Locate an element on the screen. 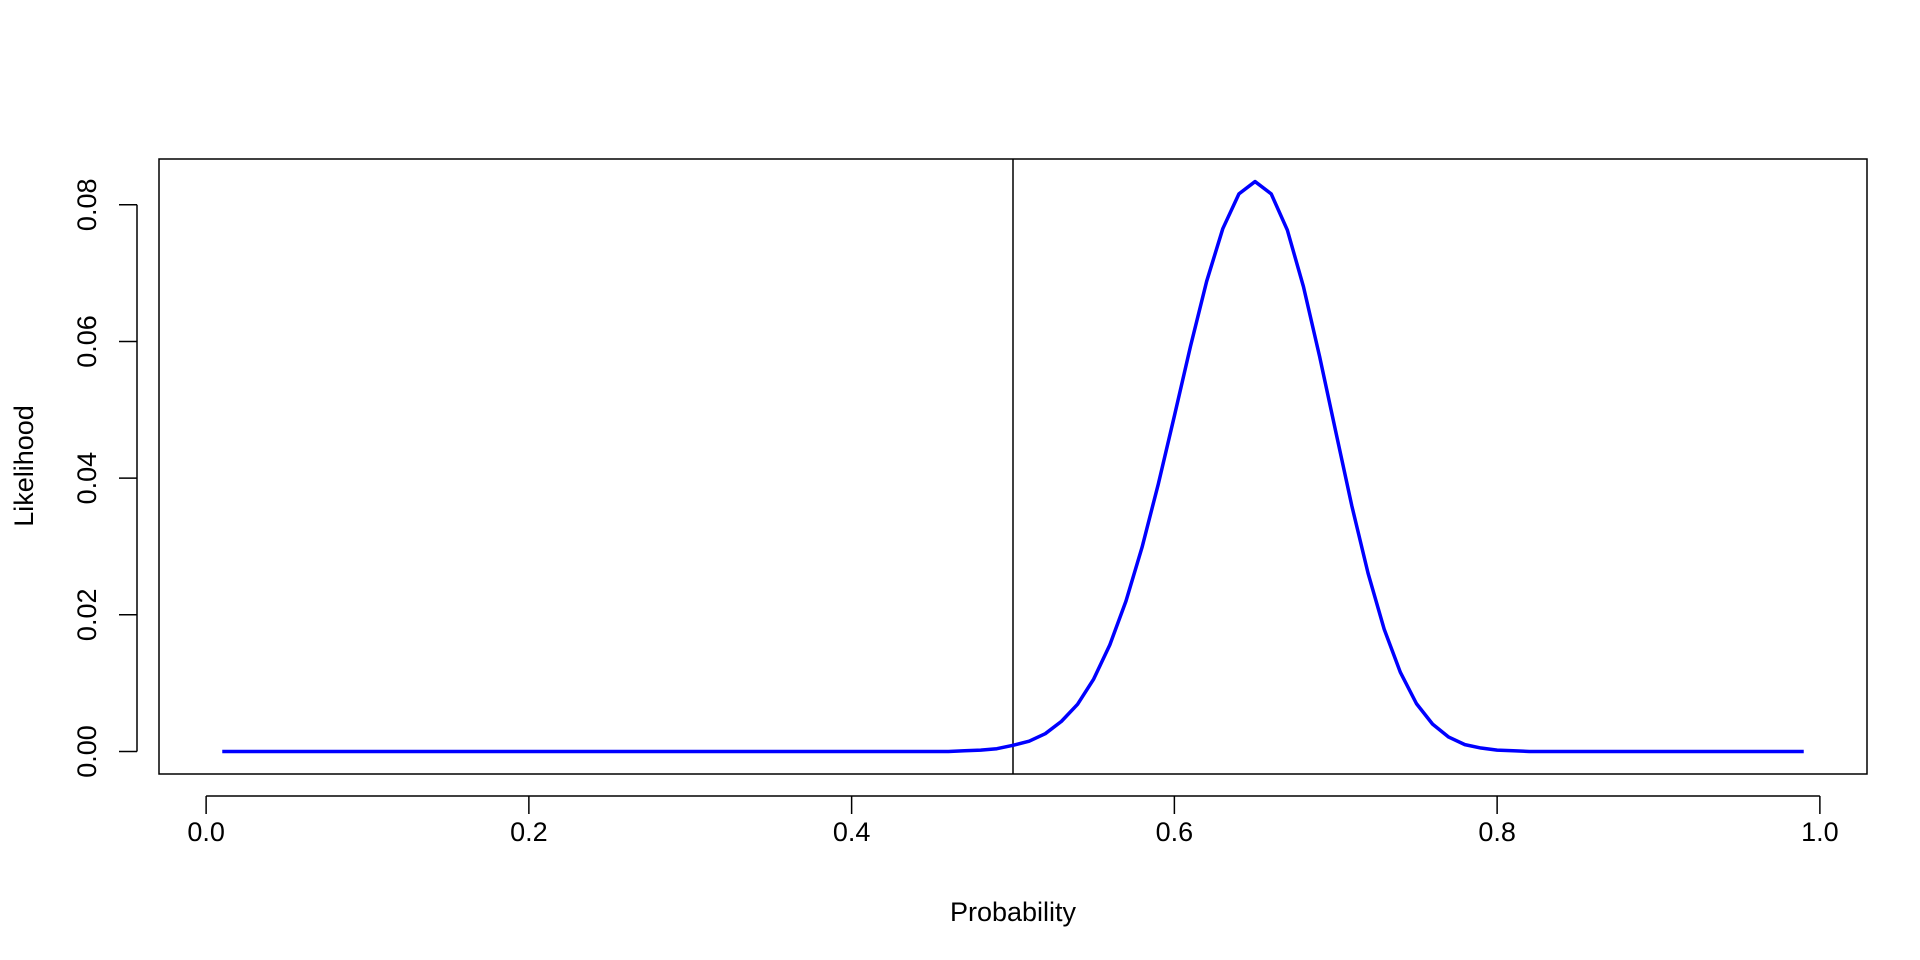 The height and width of the screenshot is (960, 1920). x-axis-label: Probability is located at coordinates (1013, 912).